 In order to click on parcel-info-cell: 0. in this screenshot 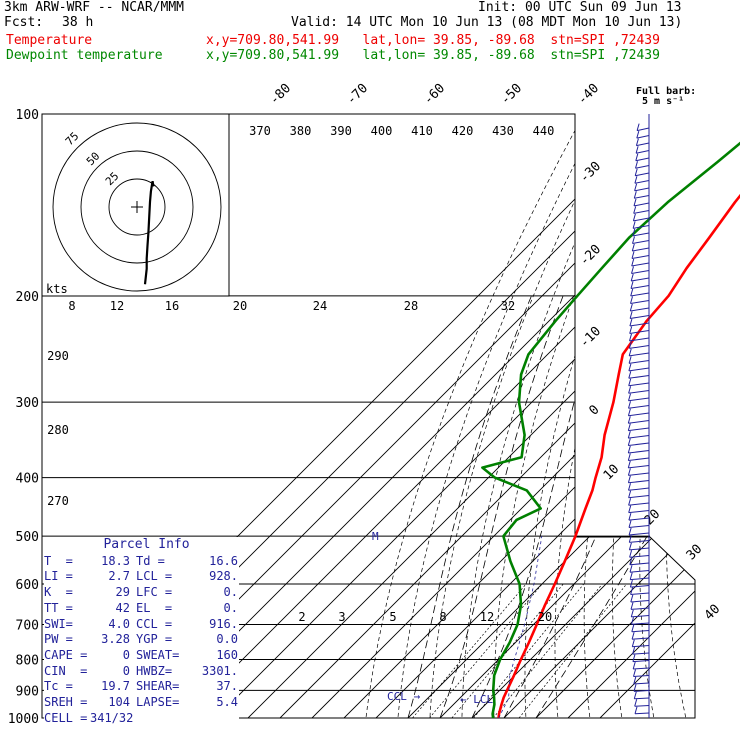, I will do `click(230, 607)`.